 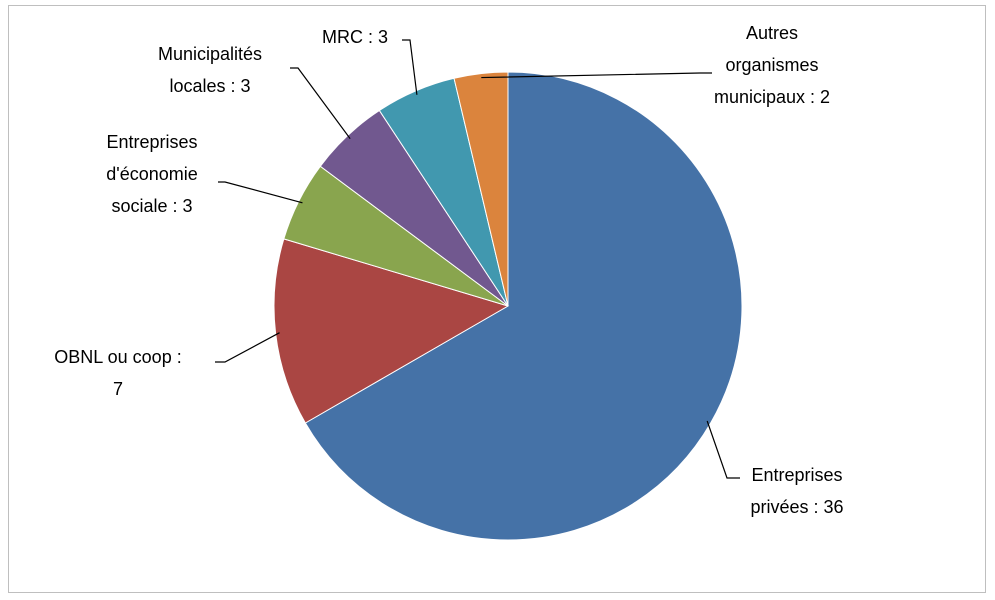 What do you see at coordinates (210, 54) in the screenshot?
I see `data-label: Municipalités` at bounding box center [210, 54].